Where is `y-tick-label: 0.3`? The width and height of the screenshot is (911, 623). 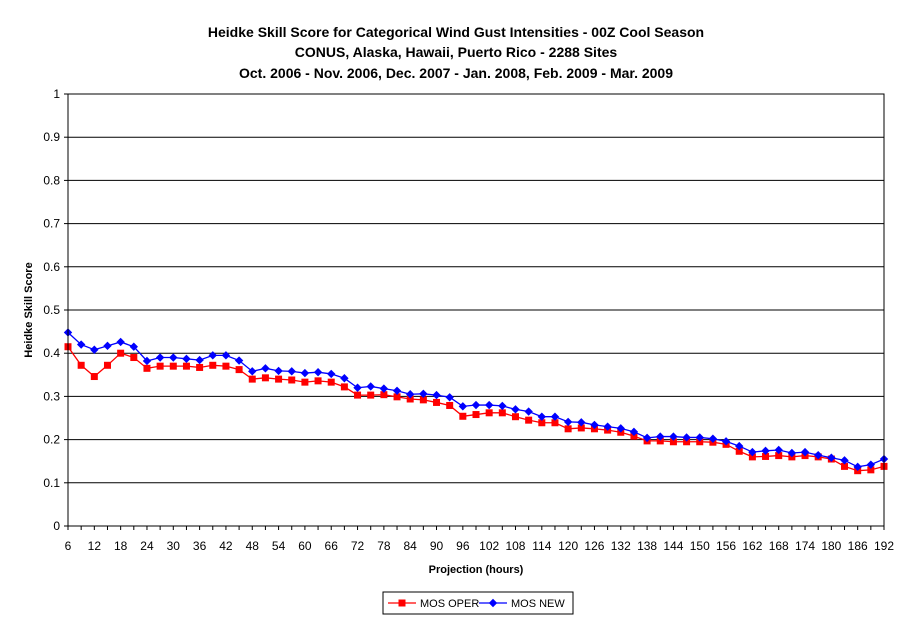 y-tick-label: 0.3 is located at coordinates (51, 396).